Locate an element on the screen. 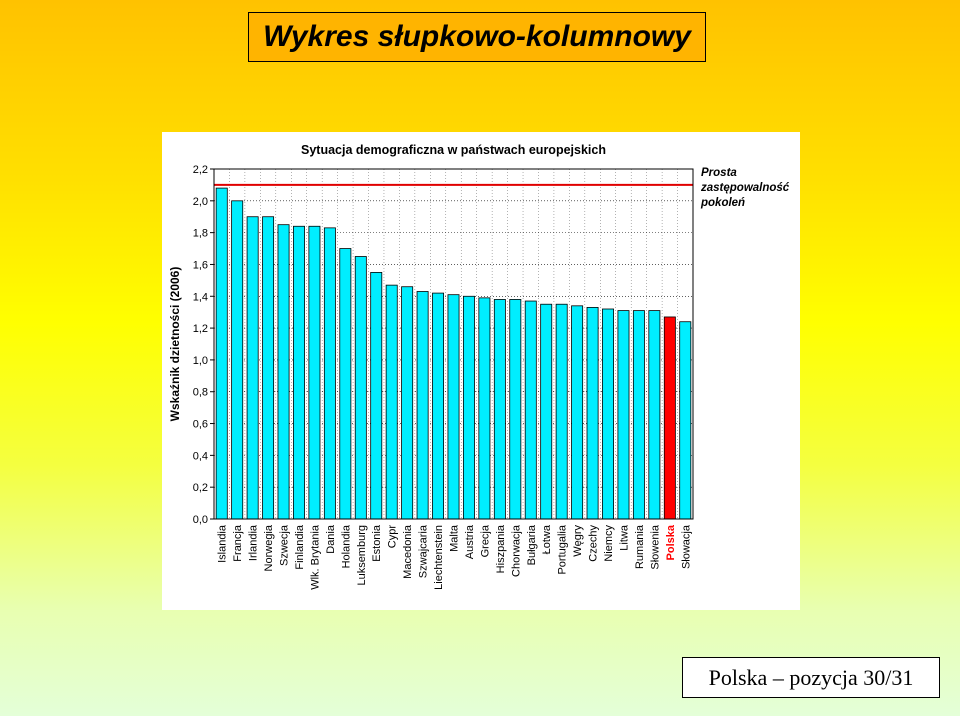 The image size is (960, 716). x-tick-label: Norwegia is located at coordinates (269, 547).